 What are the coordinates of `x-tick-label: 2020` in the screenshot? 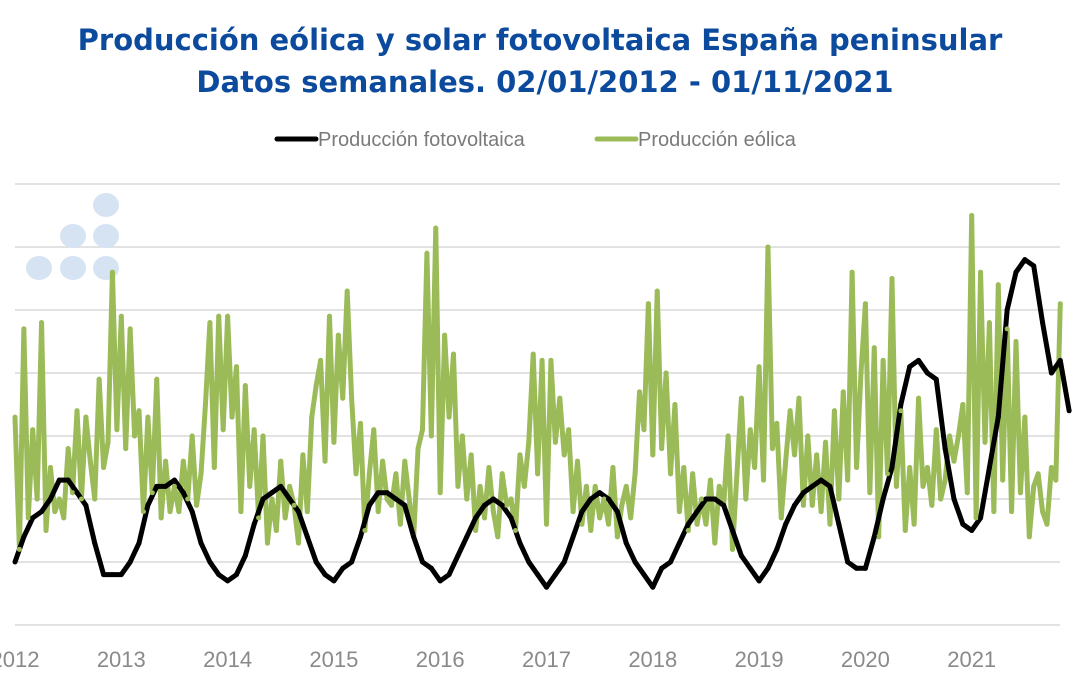 It's located at (865, 659).